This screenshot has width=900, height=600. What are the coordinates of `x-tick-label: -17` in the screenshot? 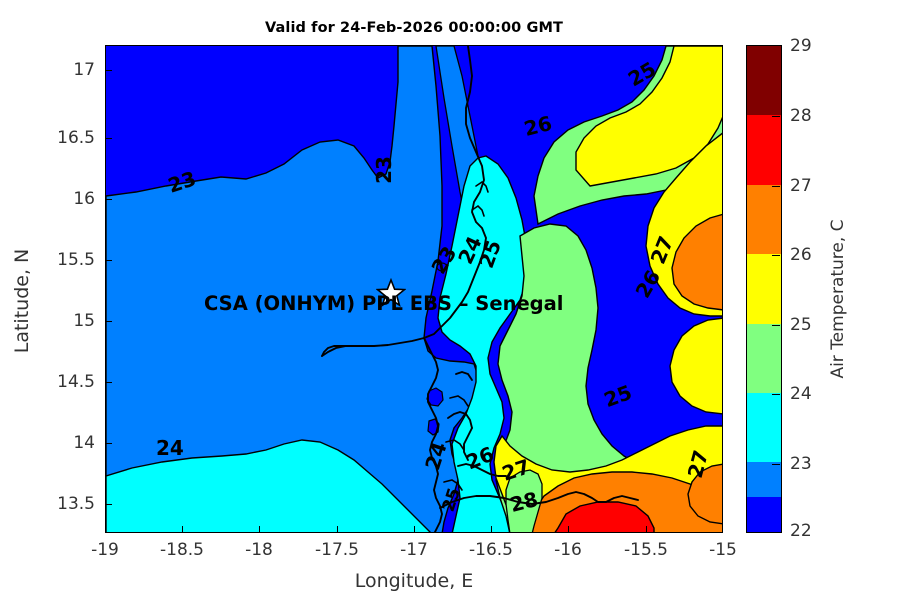 It's located at (414, 550).